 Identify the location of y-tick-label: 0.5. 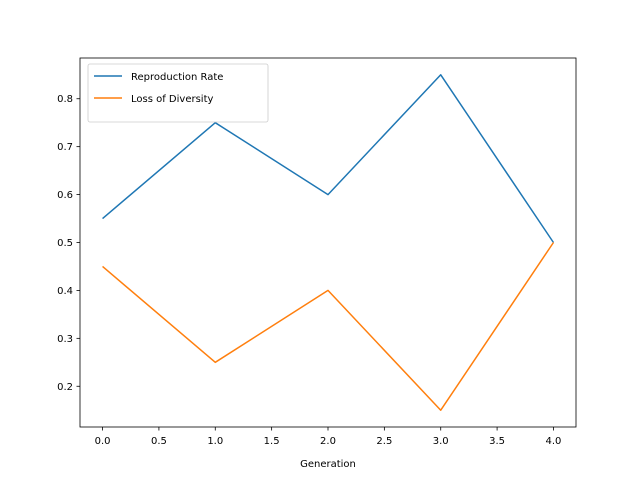
(65, 243).